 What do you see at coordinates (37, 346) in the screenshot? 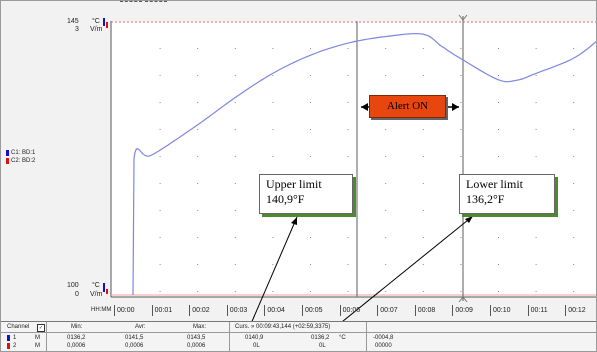
I see `row-2-type: M` at bounding box center [37, 346].